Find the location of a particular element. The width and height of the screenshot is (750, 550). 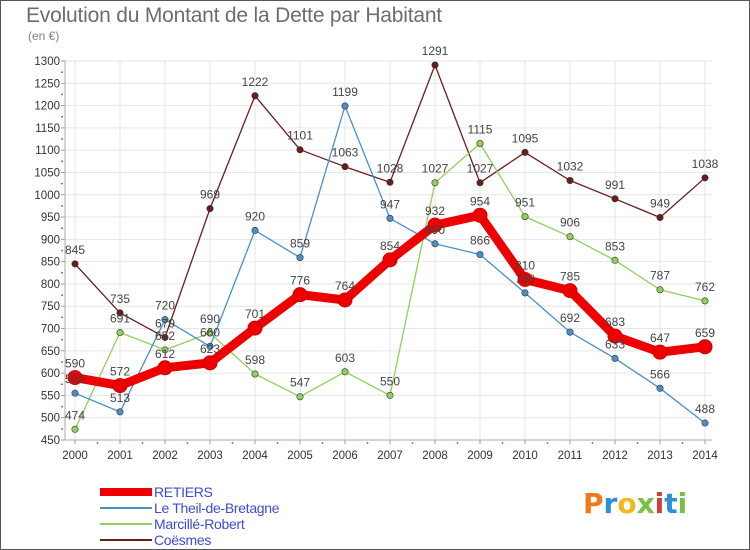

data-label-le-theil-de-bretagne: 555 is located at coordinates (75, 379).